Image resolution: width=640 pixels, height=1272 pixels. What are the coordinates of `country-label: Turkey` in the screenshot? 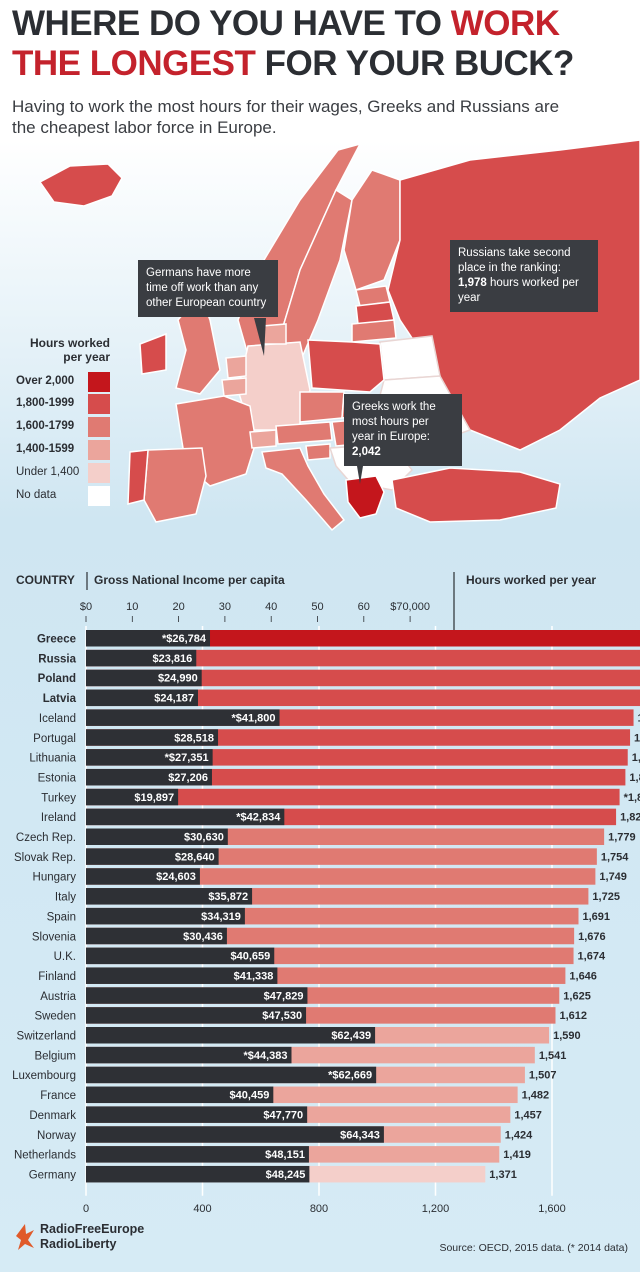 It's located at (58, 798).